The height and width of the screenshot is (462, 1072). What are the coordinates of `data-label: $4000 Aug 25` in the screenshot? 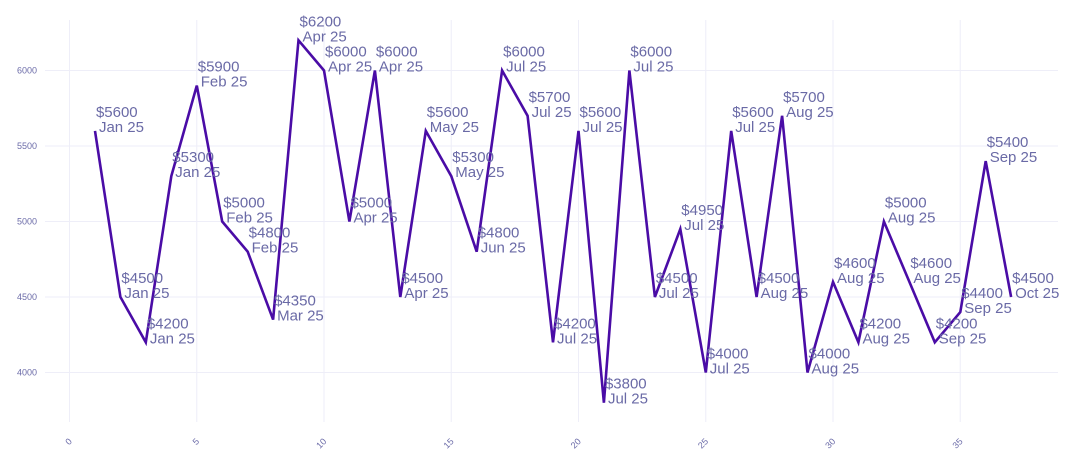 It's located at (834, 362).